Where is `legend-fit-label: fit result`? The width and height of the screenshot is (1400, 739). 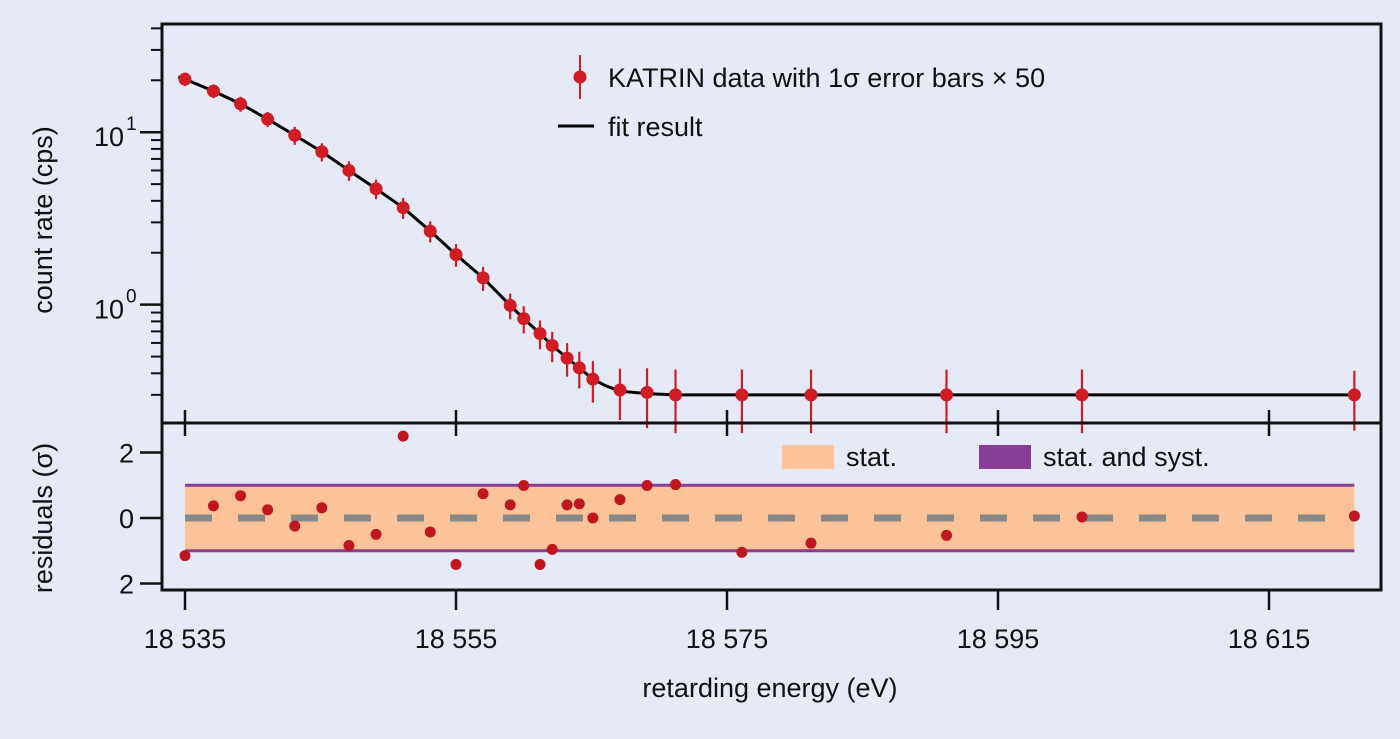 legend-fit-label: fit result is located at coordinates (655, 127).